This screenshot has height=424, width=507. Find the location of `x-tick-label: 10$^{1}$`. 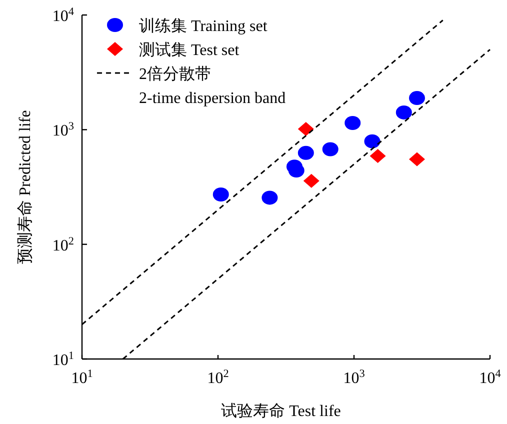

x-tick-label: 10$^{1}$ is located at coordinates (82, 377).